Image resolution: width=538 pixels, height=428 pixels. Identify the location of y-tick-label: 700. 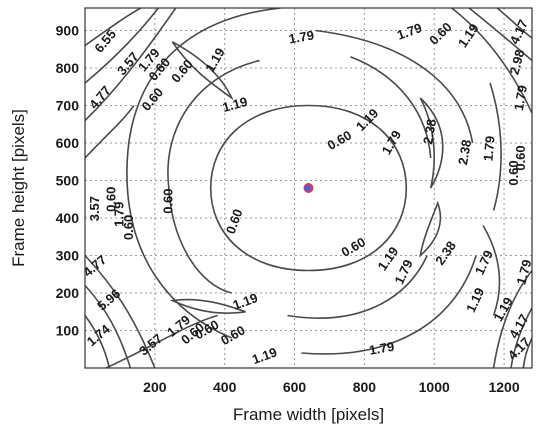
(68, 106).